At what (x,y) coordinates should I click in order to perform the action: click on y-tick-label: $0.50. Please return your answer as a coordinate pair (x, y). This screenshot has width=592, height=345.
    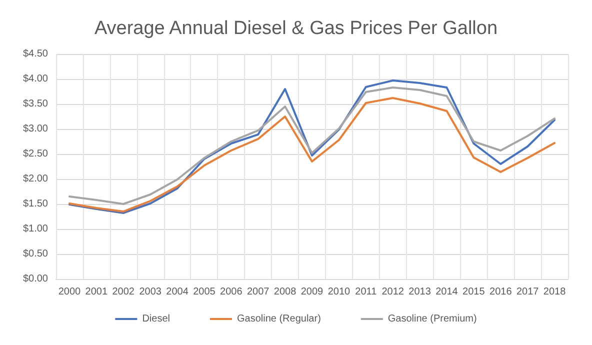
    Looking at the image, I should click on (35, 254).